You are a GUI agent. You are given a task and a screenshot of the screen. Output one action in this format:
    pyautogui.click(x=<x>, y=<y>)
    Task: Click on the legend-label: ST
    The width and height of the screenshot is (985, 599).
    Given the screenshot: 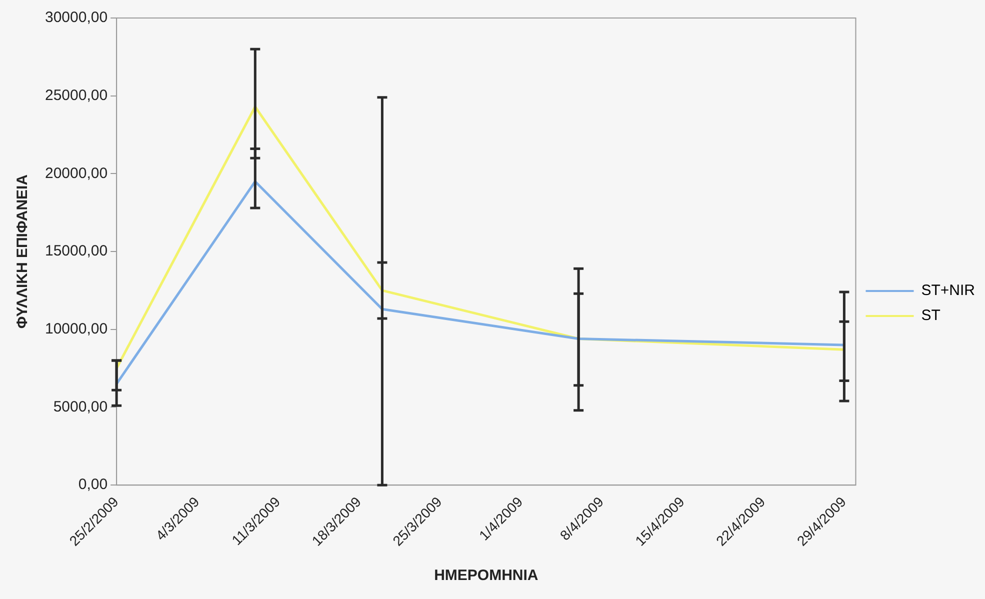 What is the action you would take?
    pyautogui.click(x=930, y=315)
    